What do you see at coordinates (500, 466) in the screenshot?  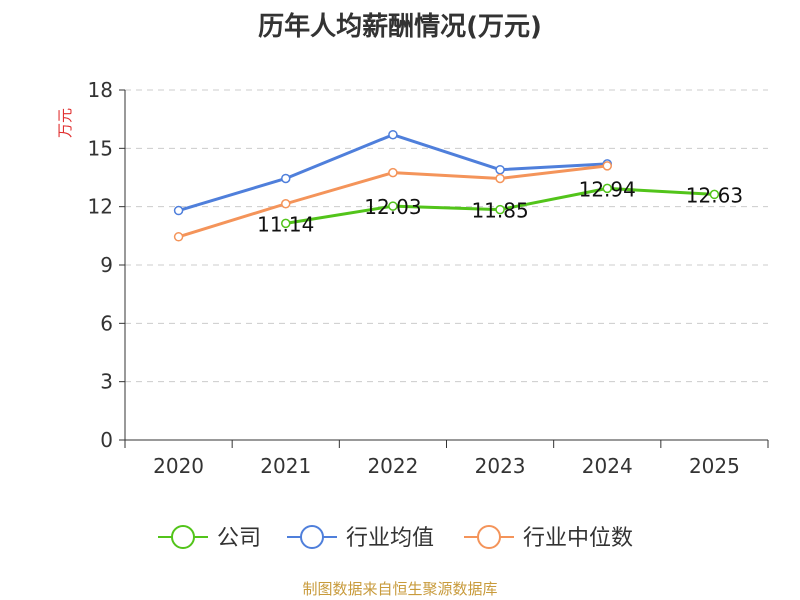 I see `x-tick-label: 2023` at bounding box center [500, 466].